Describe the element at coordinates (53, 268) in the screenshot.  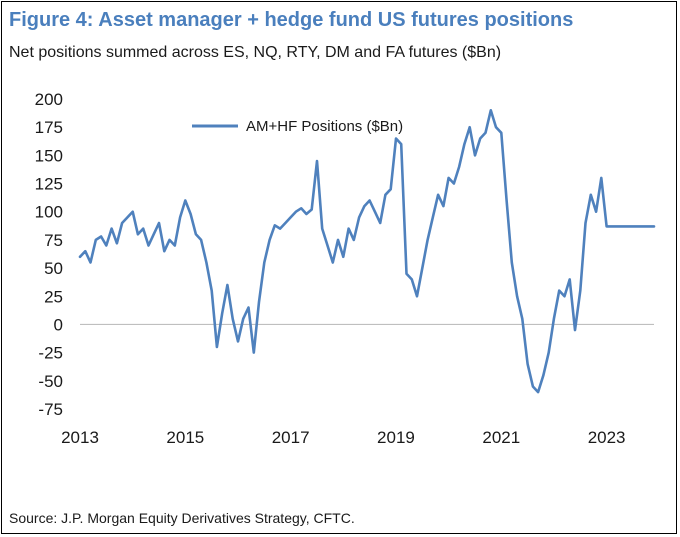
I see `y-tick-label: 50` at that location.